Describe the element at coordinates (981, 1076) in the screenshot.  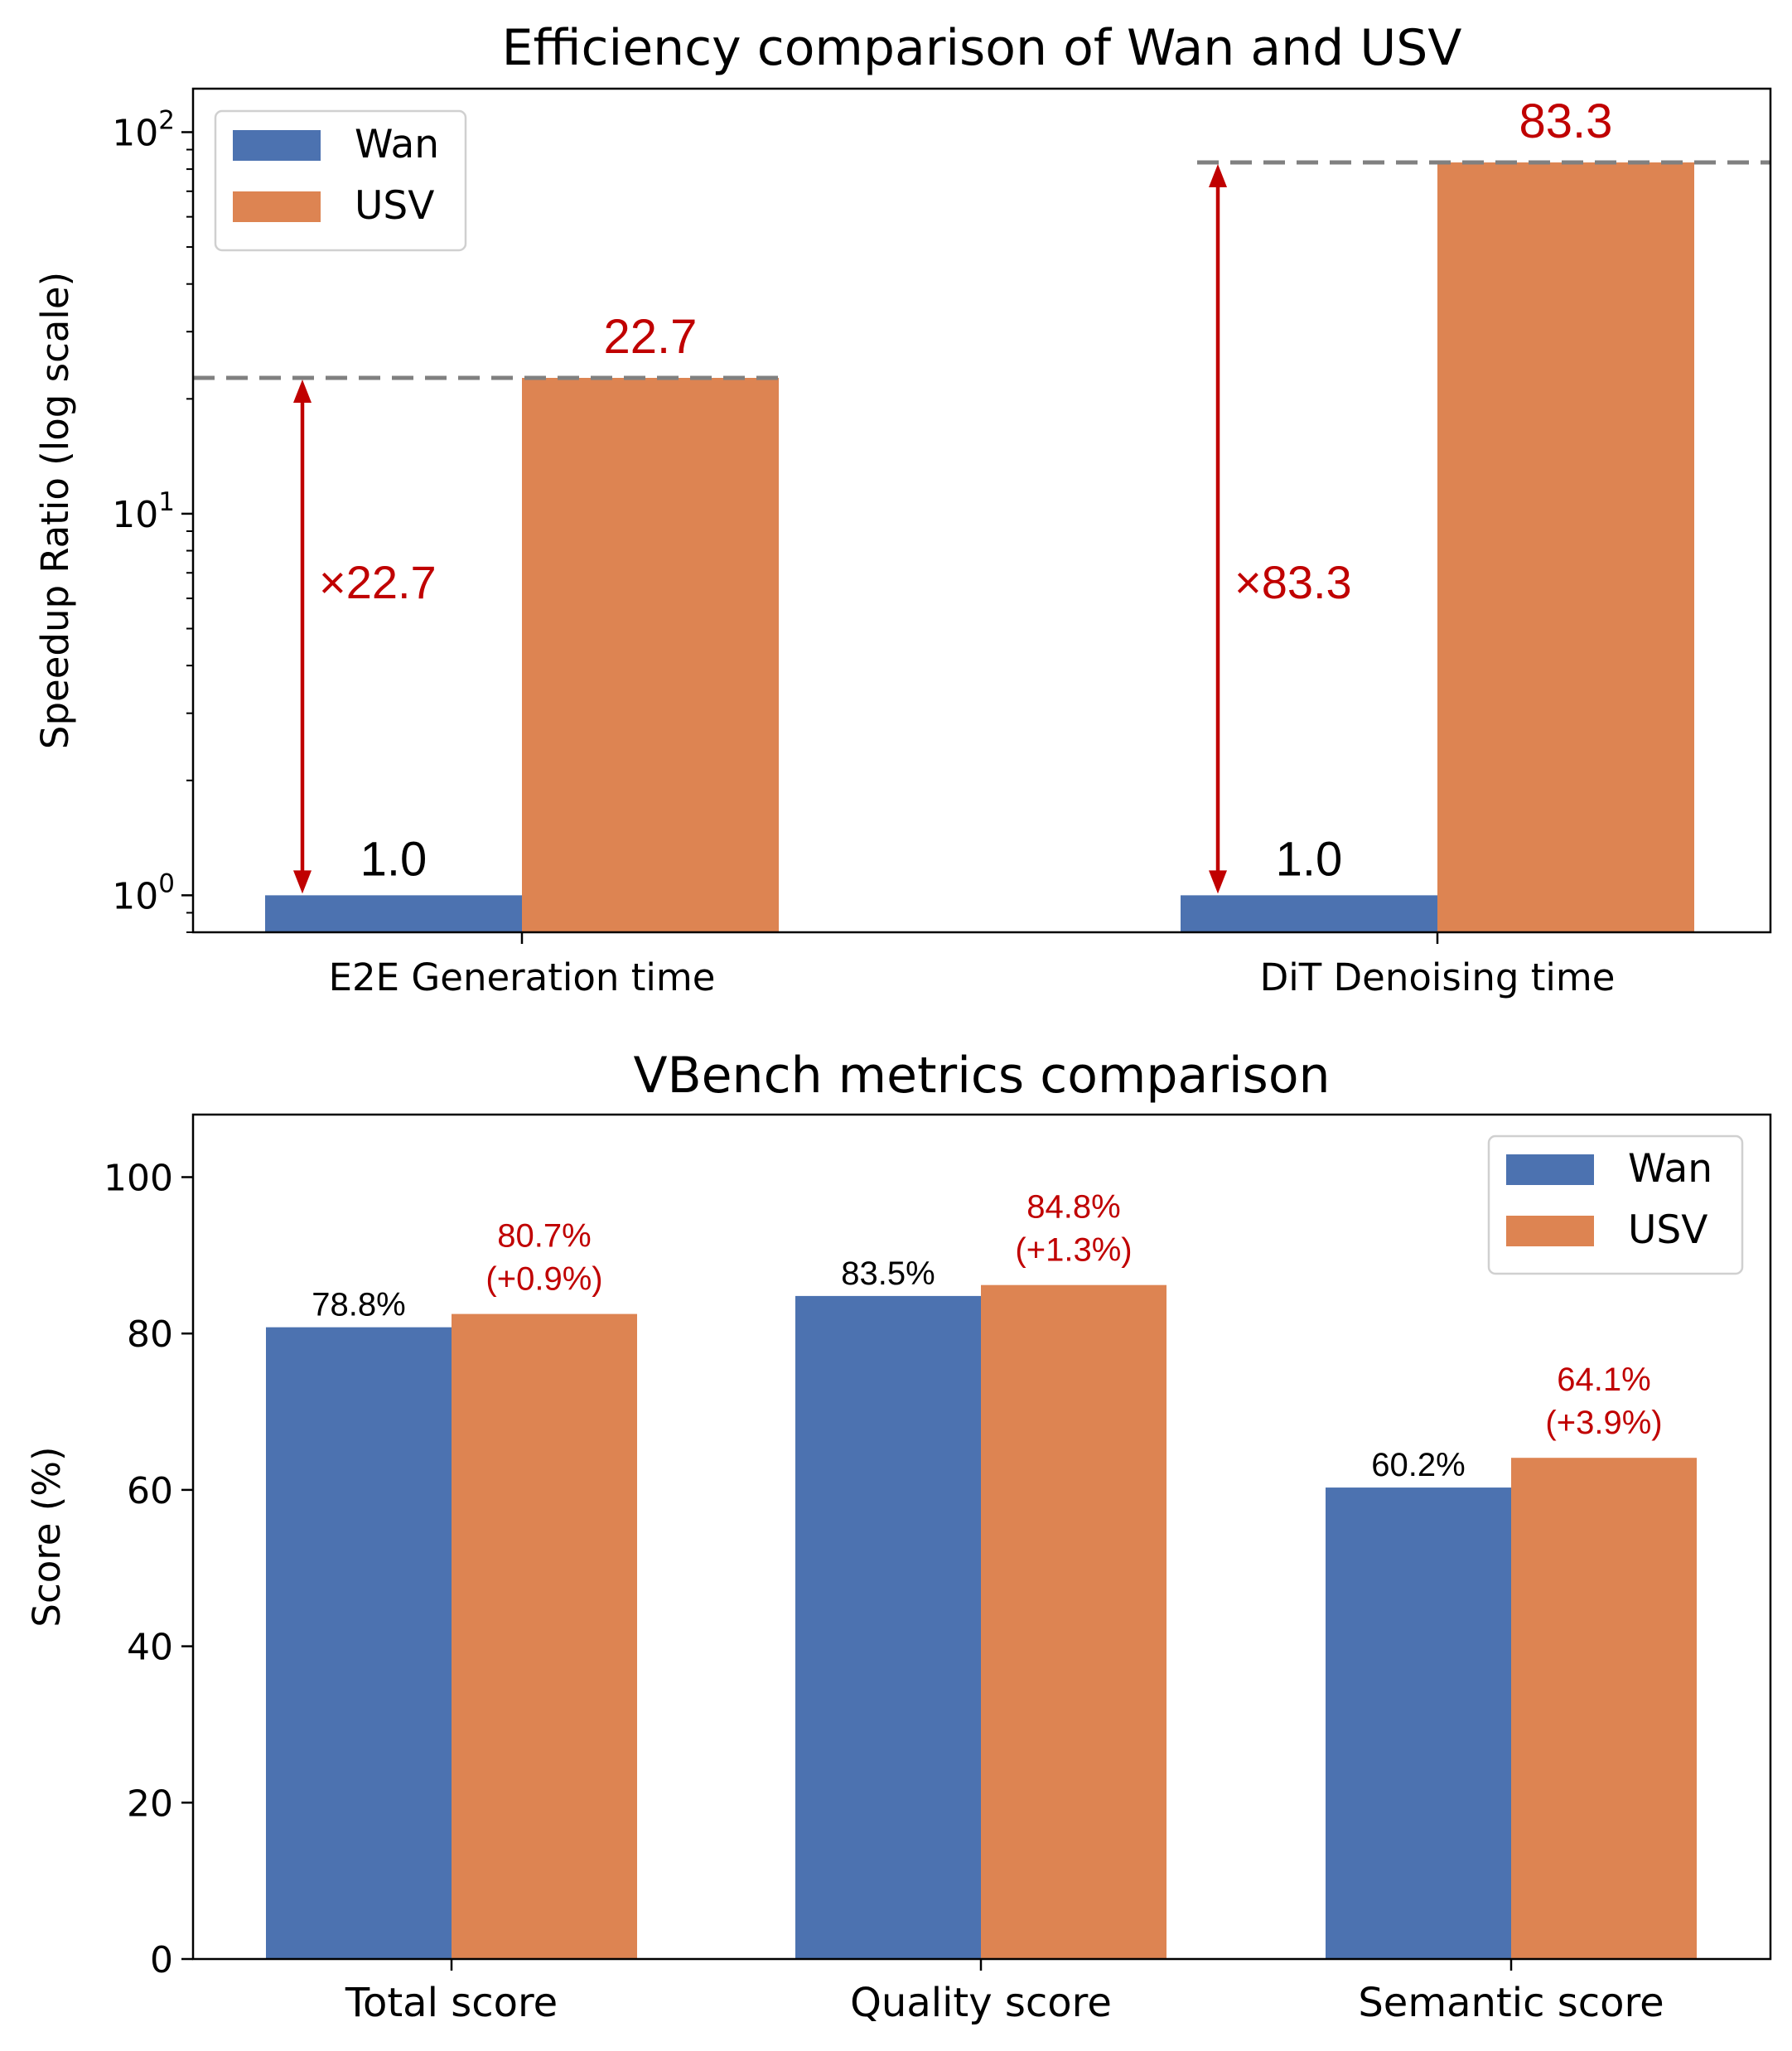
I see `chart-title: VBench metrics comparison` at that location.